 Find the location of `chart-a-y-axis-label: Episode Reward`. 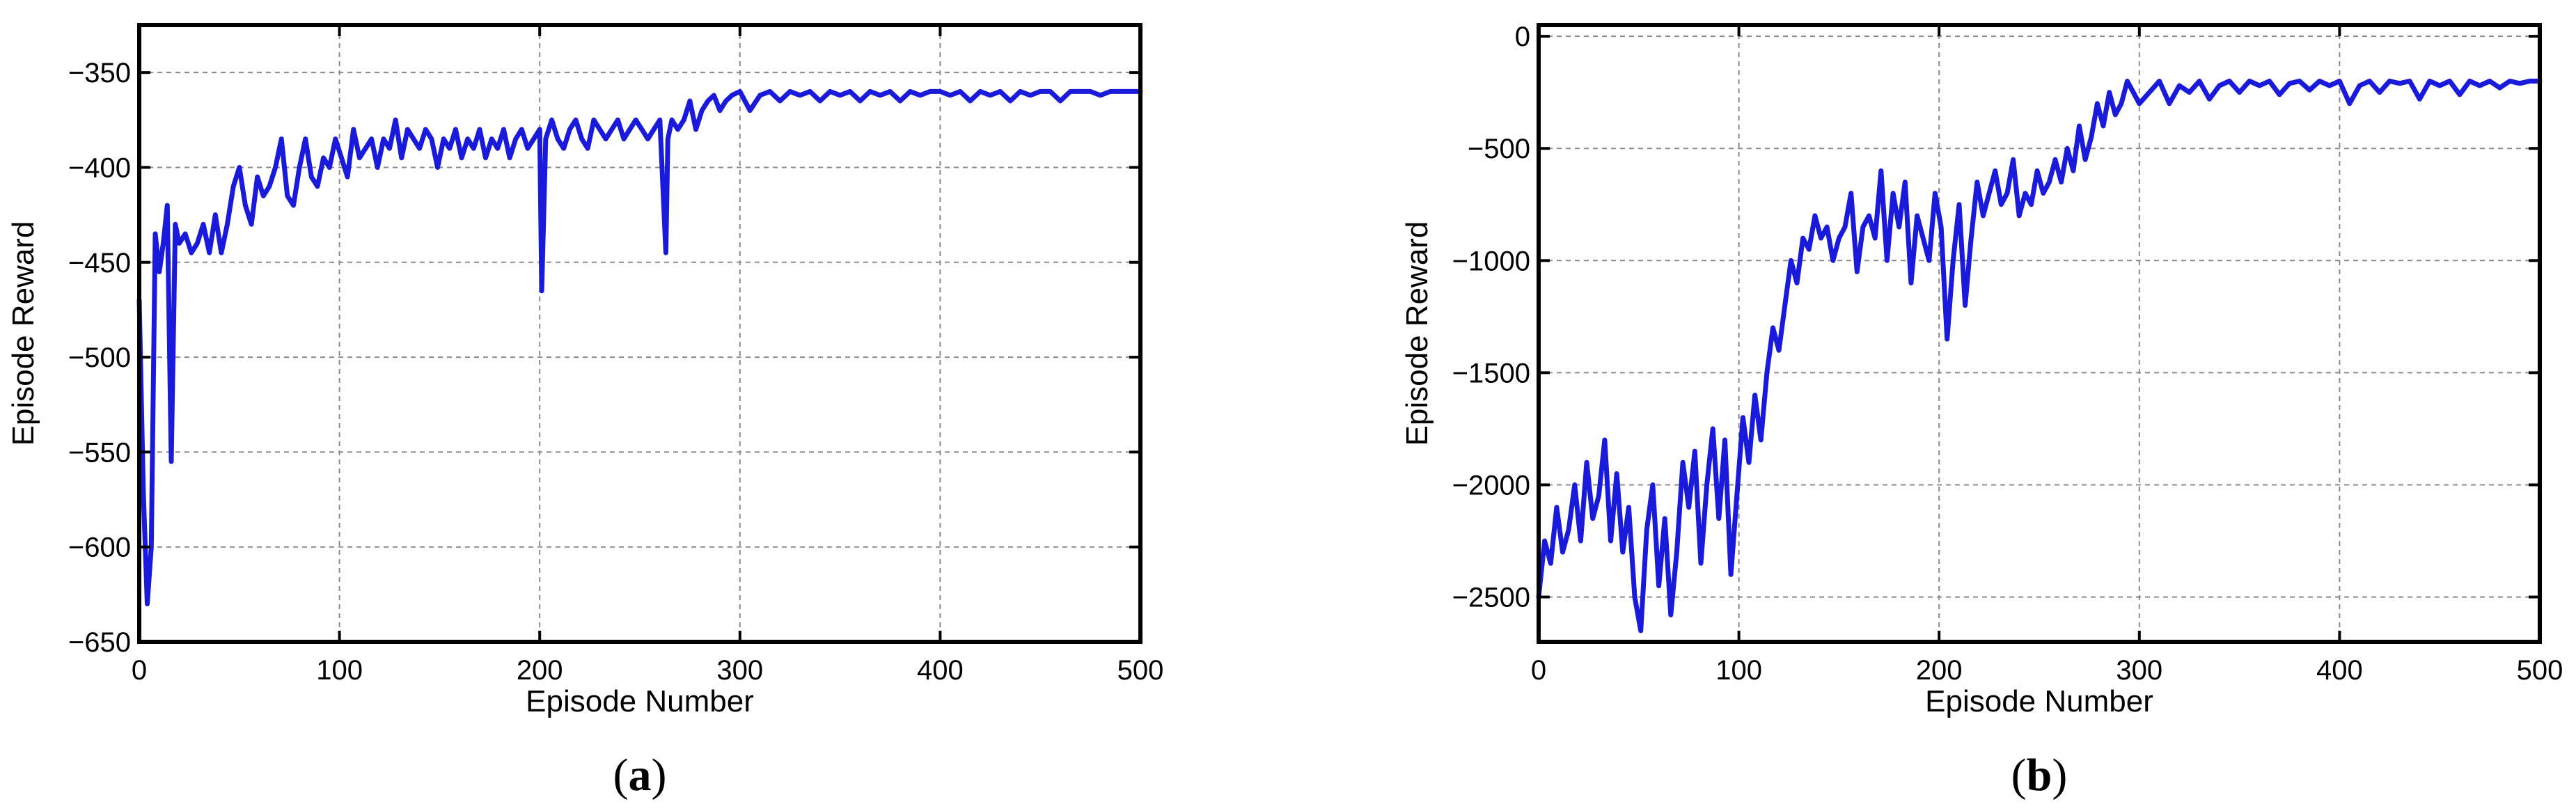

chart-a-y-axis-label: Episode Reward is located at coordinates (23, 333).